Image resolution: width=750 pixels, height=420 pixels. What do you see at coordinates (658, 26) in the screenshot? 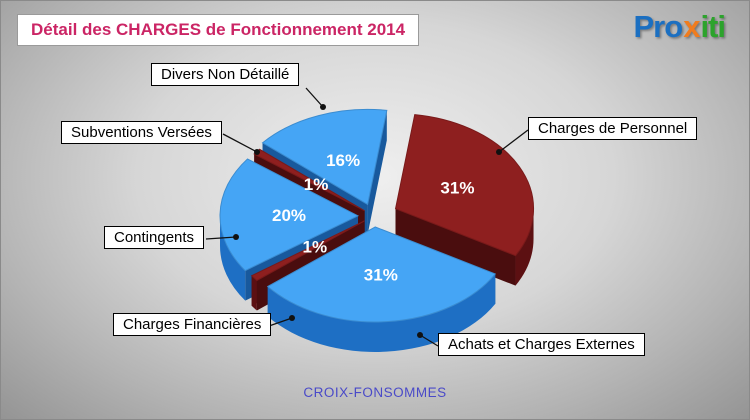
I see `logo-part-pro: Pro` at bounding box center [658, 26].